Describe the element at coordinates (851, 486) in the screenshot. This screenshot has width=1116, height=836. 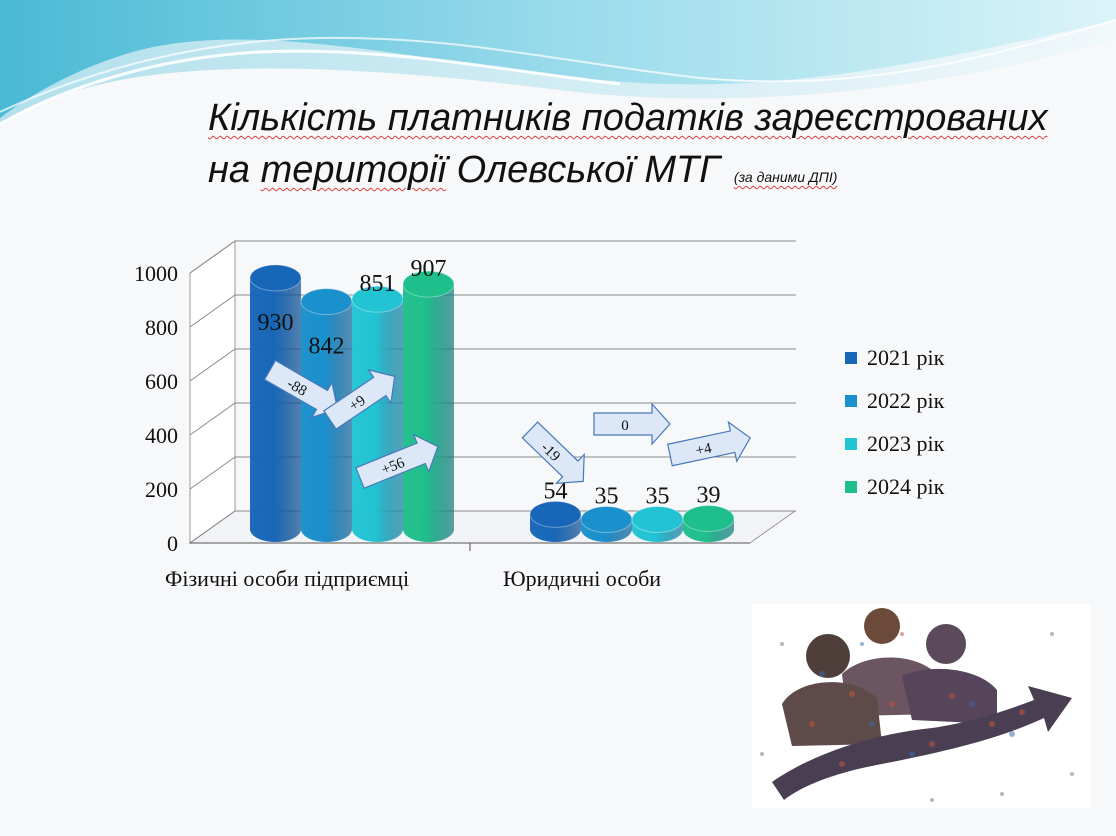
I see `legend-swatch-2024` at that location.